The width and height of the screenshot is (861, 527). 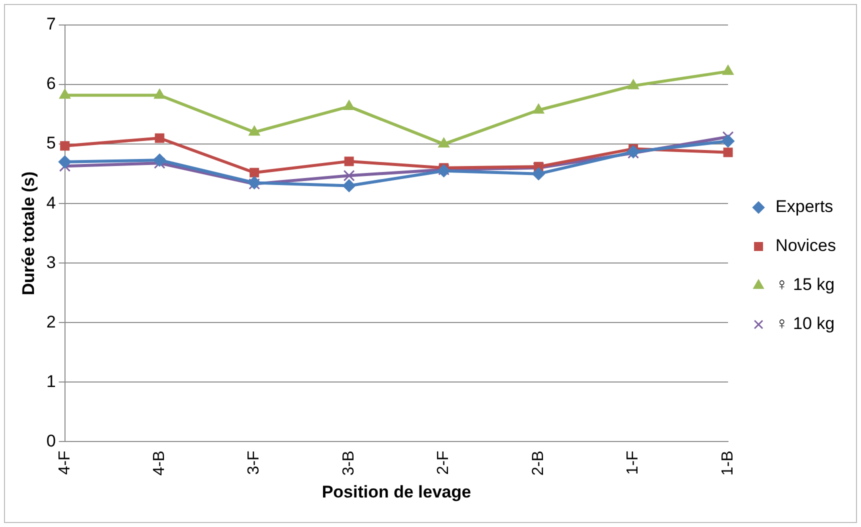 I want to click on y-axis-title: Durée totale (s), so click(x=28, y=233).